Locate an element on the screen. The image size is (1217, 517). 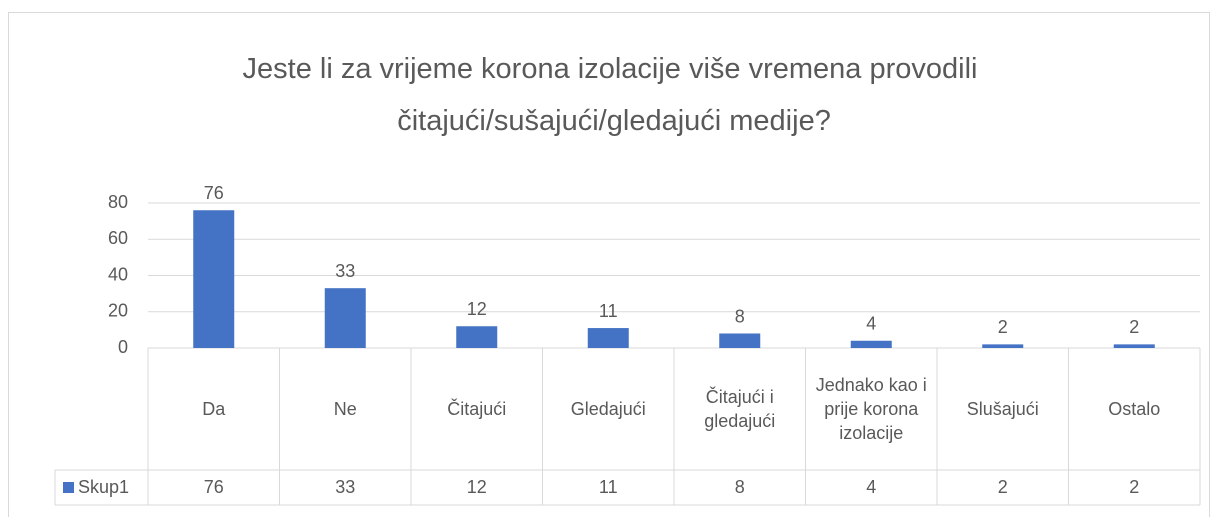
table-value: 76 is located at coordinates (214, 487).